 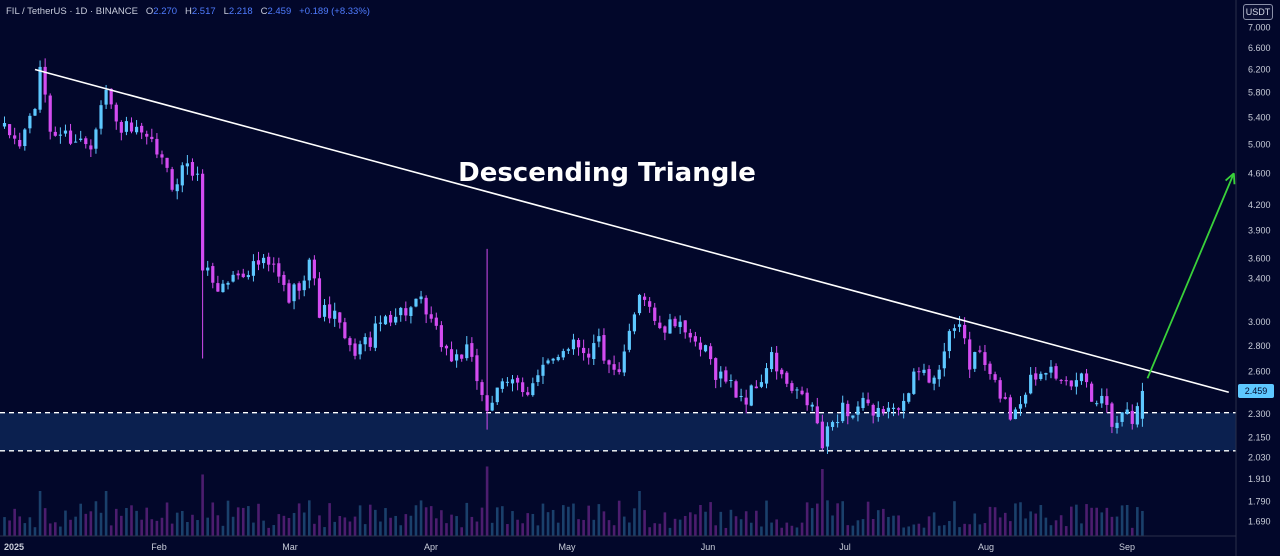 What do you see at coordinates (1259, 258) in the screenshot?
I see `price-tick-label: 3.600` at bounding box center [1259, 258].